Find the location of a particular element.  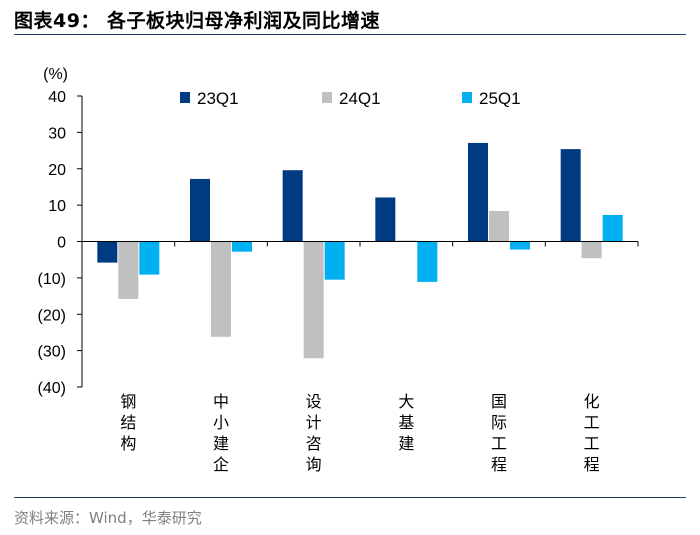

footer-rule is located at coordinates (350, 497).